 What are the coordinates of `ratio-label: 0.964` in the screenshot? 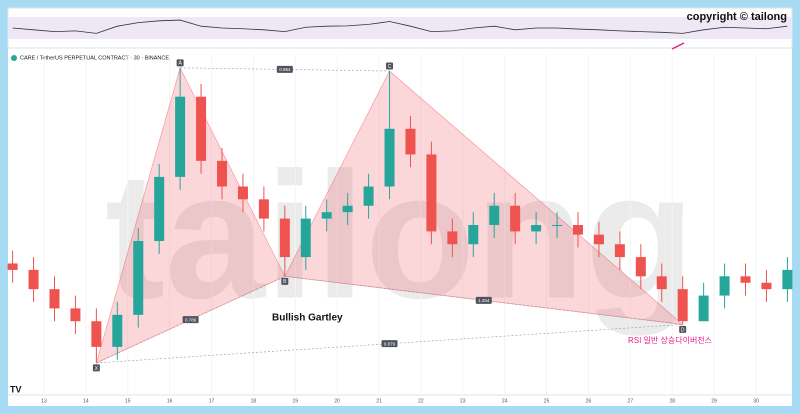 It's located at (285, 69).